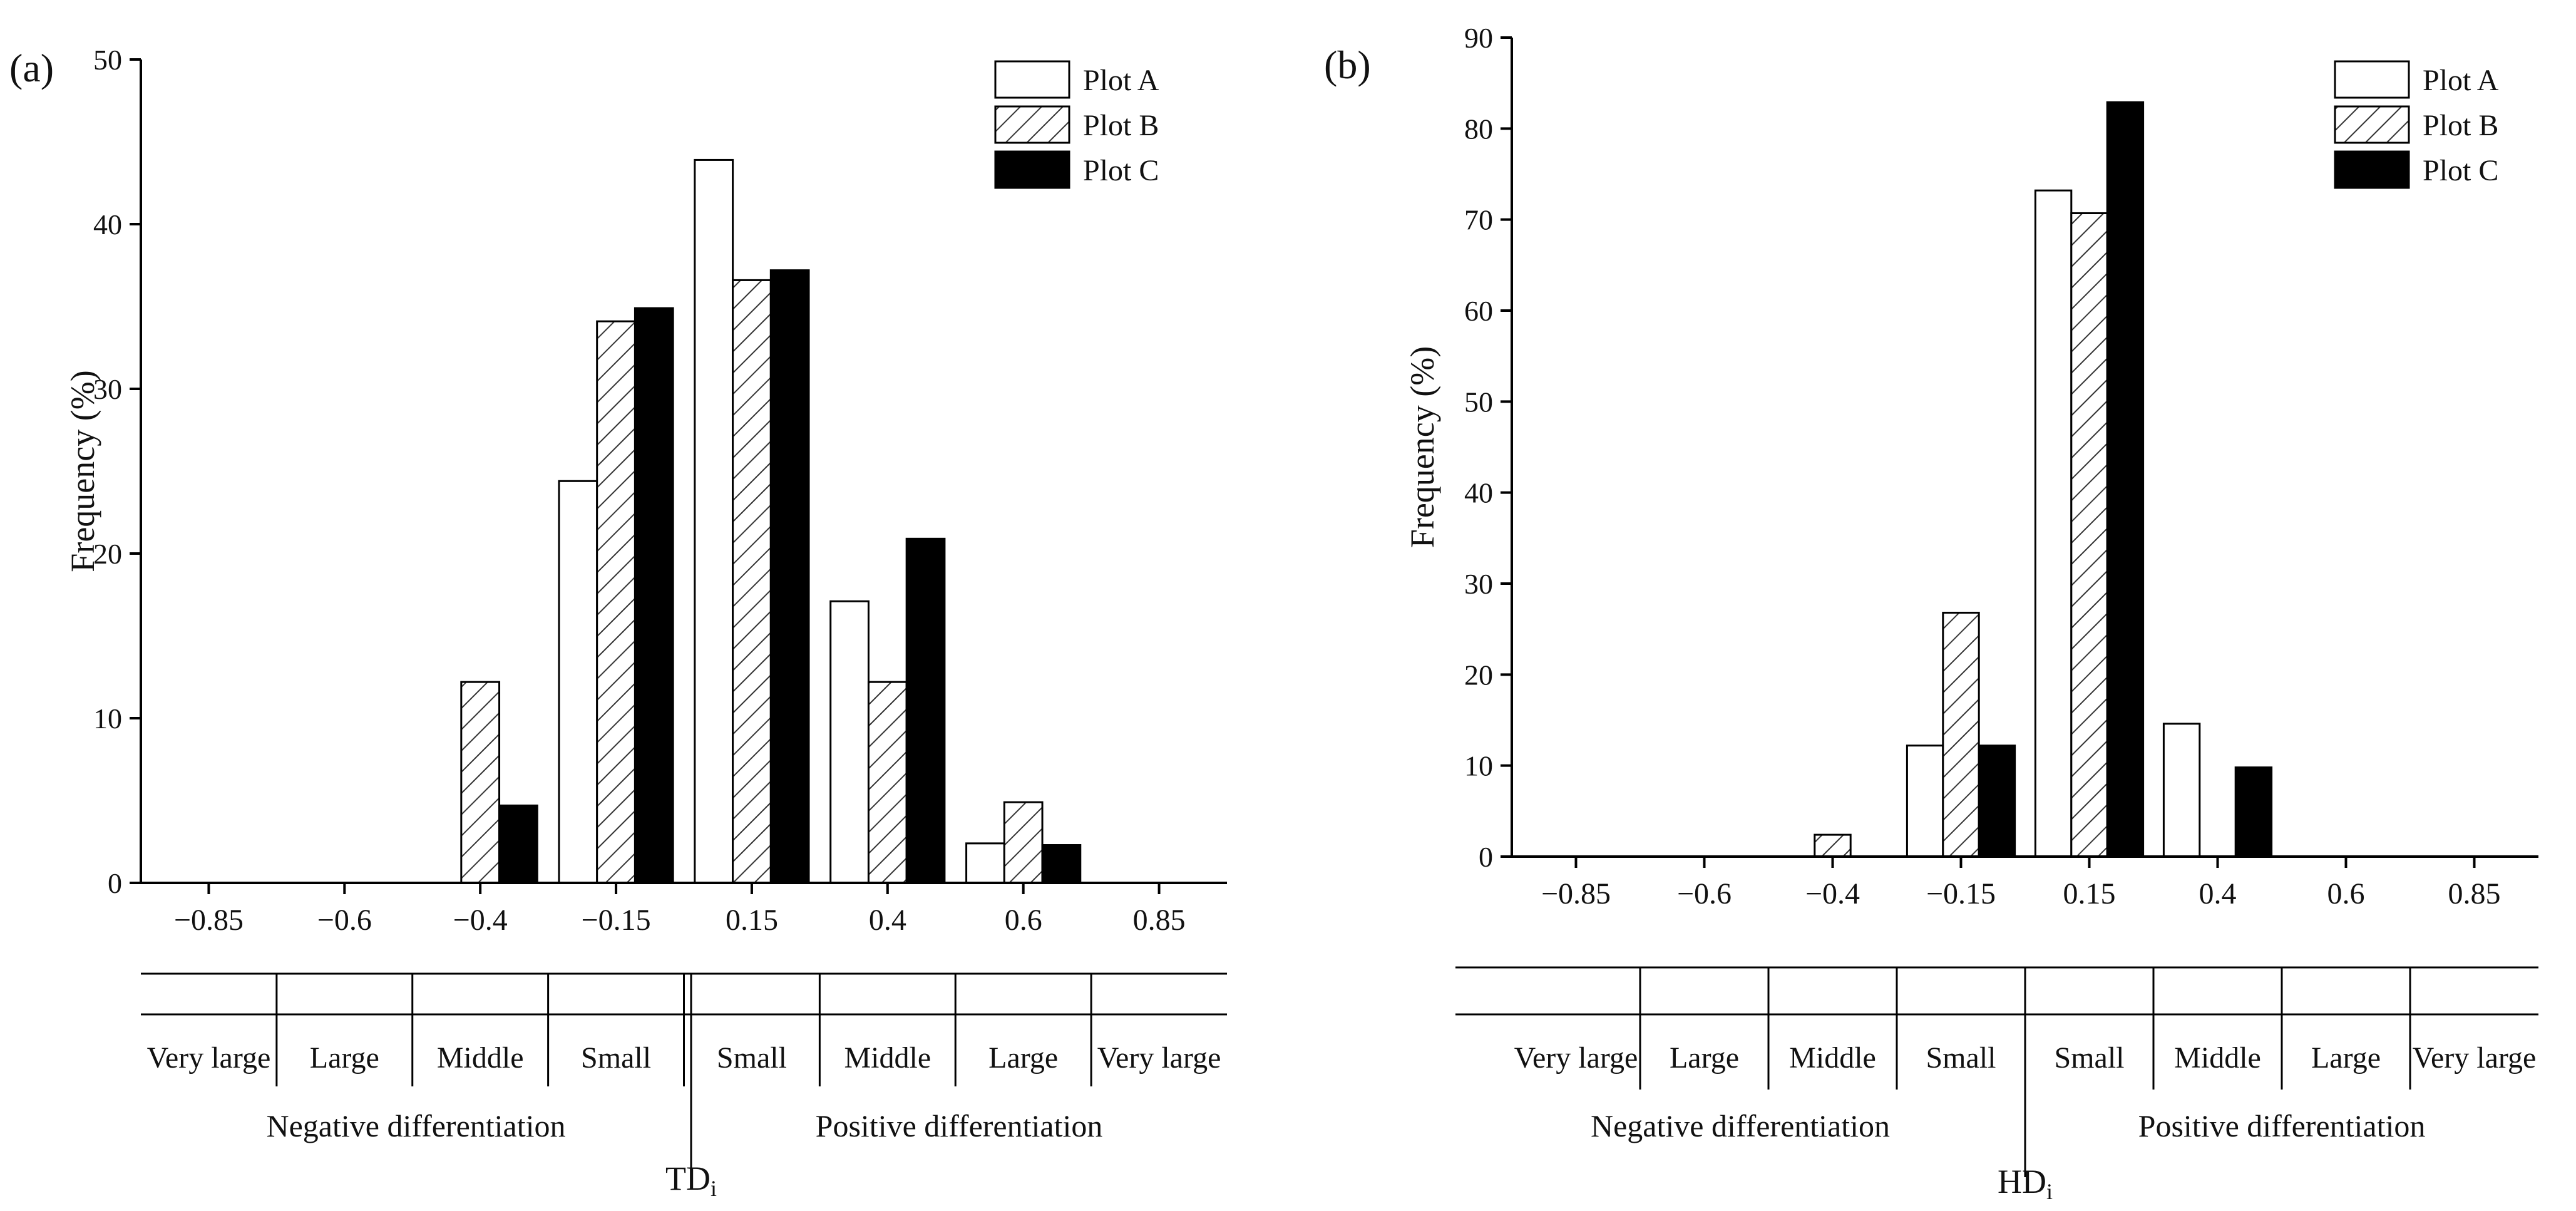 This screenshot has width=2576, height=1211. I want to click on x-axis-label-main: HD, so click(2022, 1181).